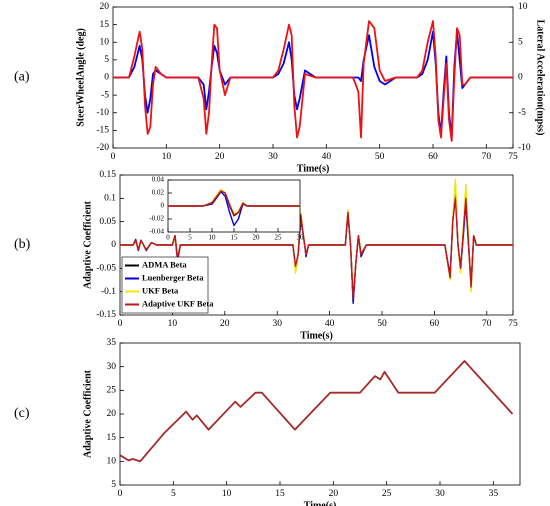  What do you see at coordinates (106, 269) in the screenshot?
I see `y-tick-label: -0.05` at bounding box center [106, 269].